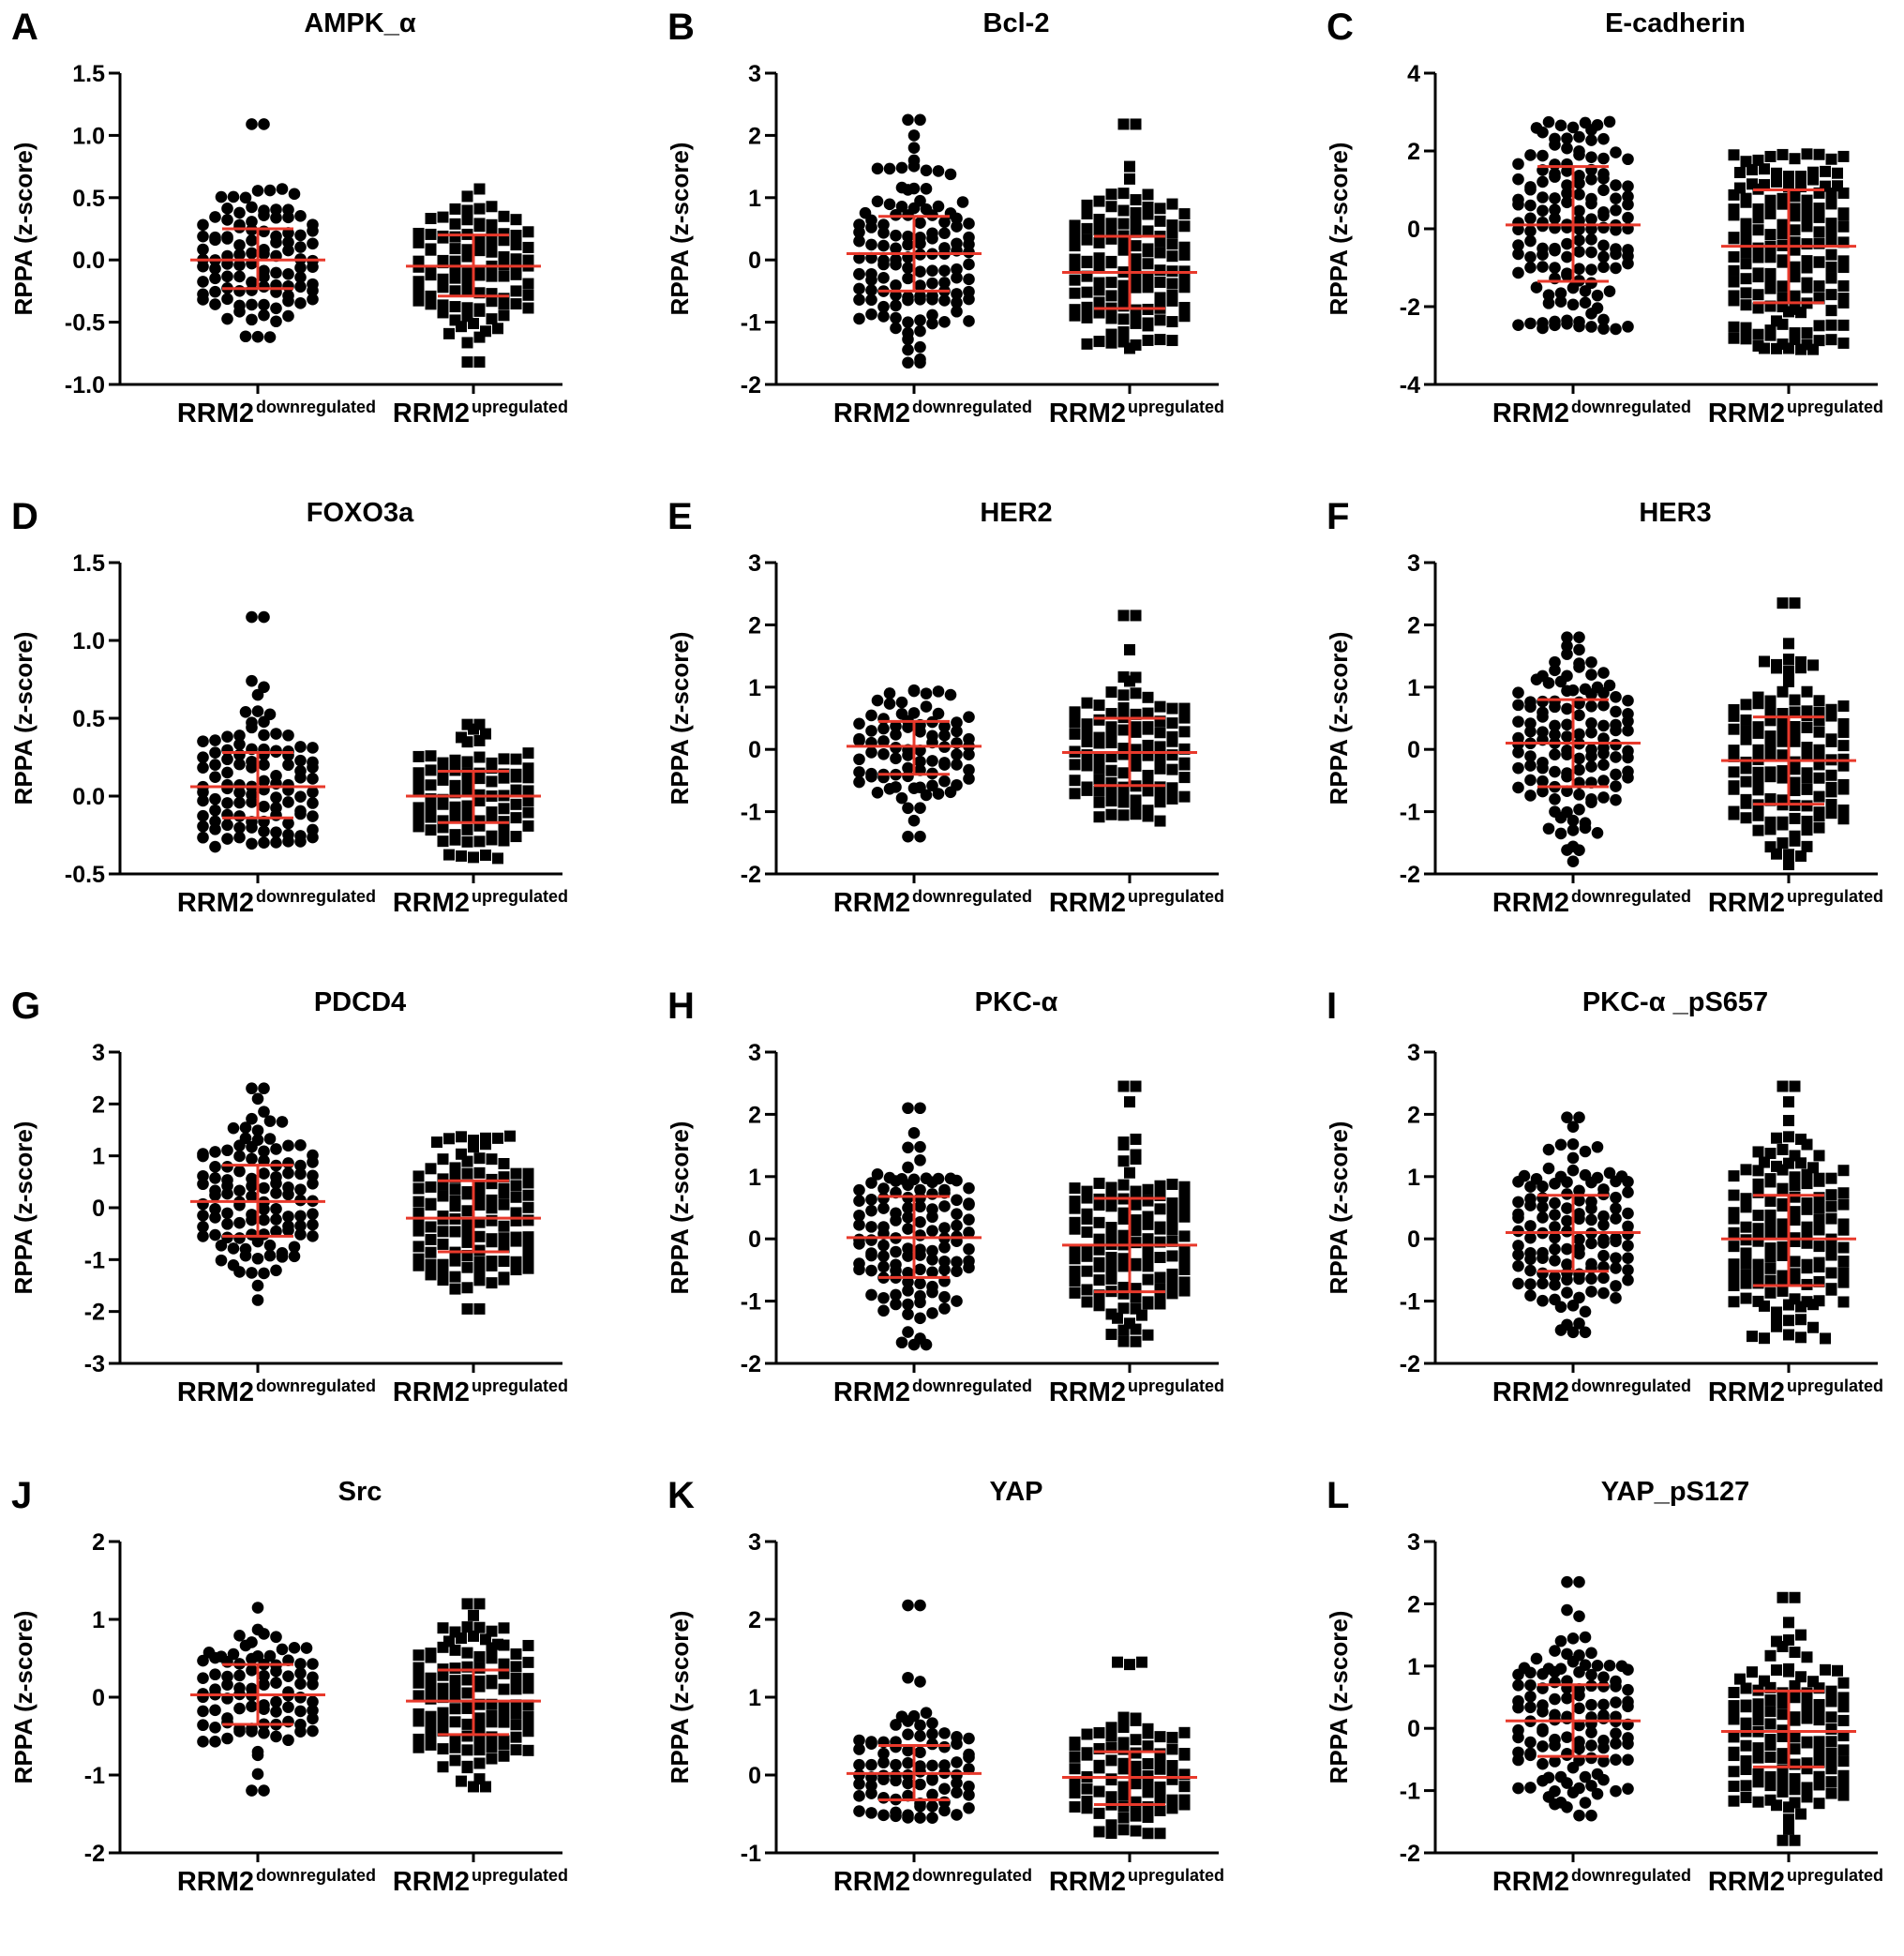  What do you see at coordinates (1129, 752) in the screenshot?
I see `error-bar` at bounding box center [1129, 752].